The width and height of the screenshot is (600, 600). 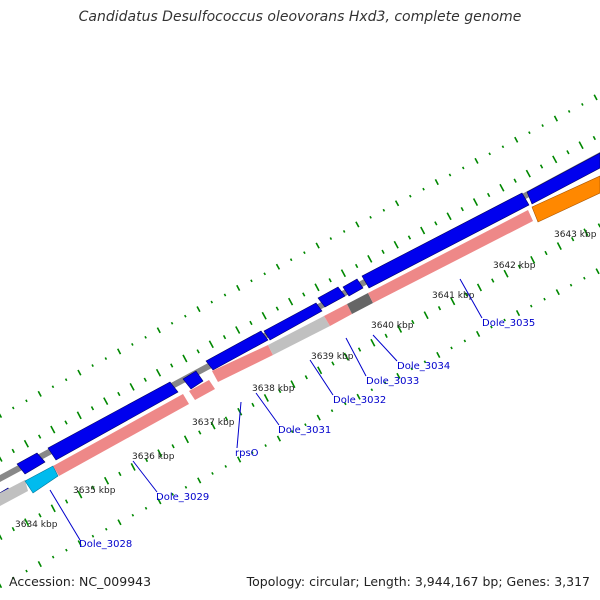 I want to click on gene-label-dole-3031: Dole_3031, so click(x=304, y=430).